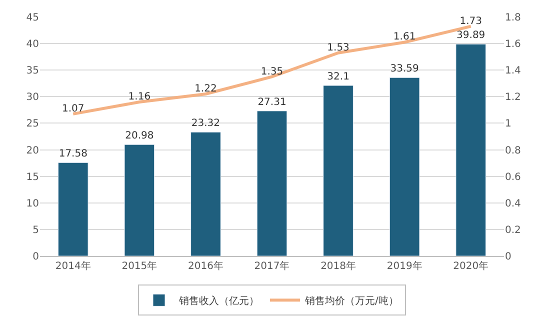 The height and width of the screenshot is (328, 544). What do you see at coordinates (513, 98) in the screenshot?
I see `y2-tick-label: 1.2` at bounding box center [513, 98].